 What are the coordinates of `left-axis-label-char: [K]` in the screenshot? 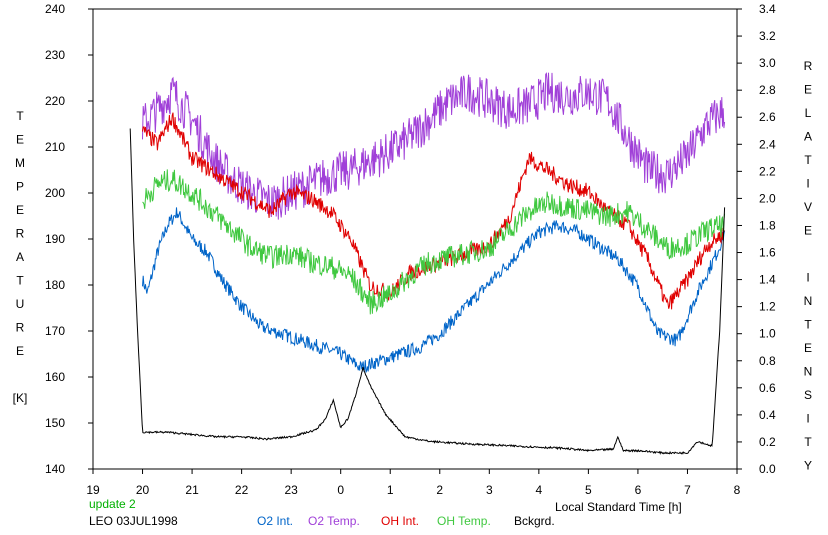 It's located at (20, 398).